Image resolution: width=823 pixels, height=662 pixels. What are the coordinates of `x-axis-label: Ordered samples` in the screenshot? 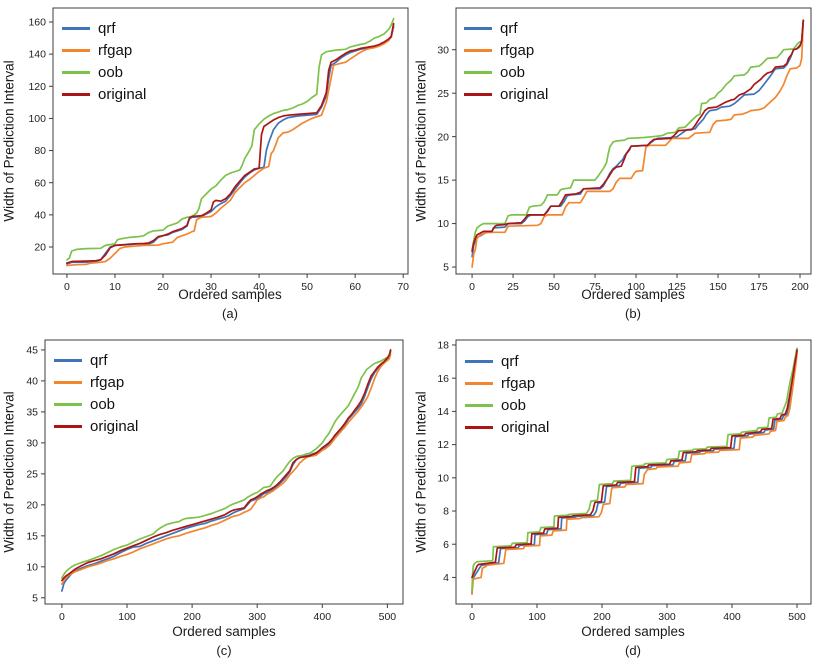 It's located at (224, 631).